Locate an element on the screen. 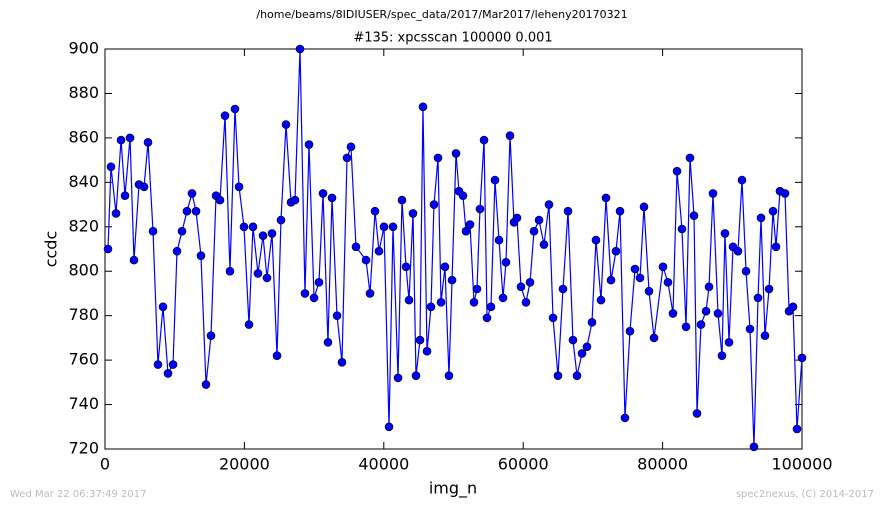  y-tick-label: 860 is located at coordinates (83, 136).